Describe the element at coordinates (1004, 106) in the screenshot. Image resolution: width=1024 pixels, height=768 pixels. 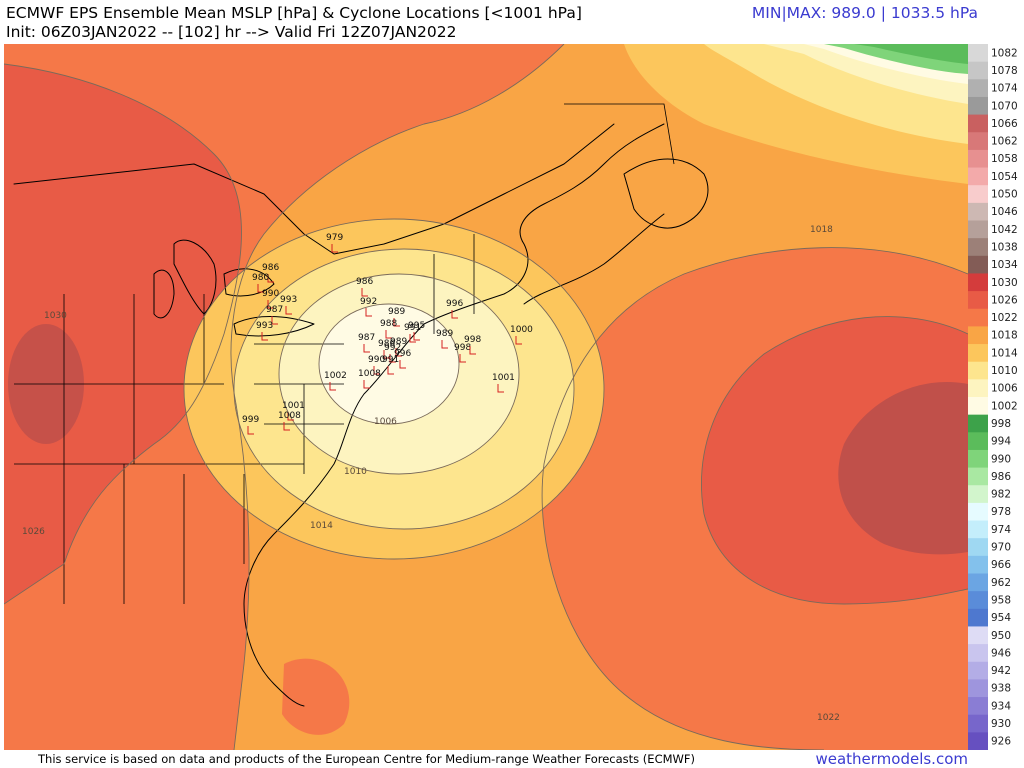
I see `colorbar-label: 1070` at that location.